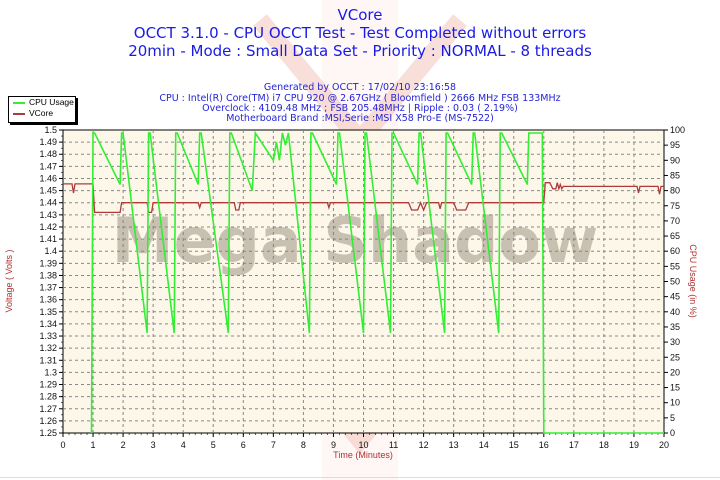  I want to click on vcore-series-line, so click(363, 198).